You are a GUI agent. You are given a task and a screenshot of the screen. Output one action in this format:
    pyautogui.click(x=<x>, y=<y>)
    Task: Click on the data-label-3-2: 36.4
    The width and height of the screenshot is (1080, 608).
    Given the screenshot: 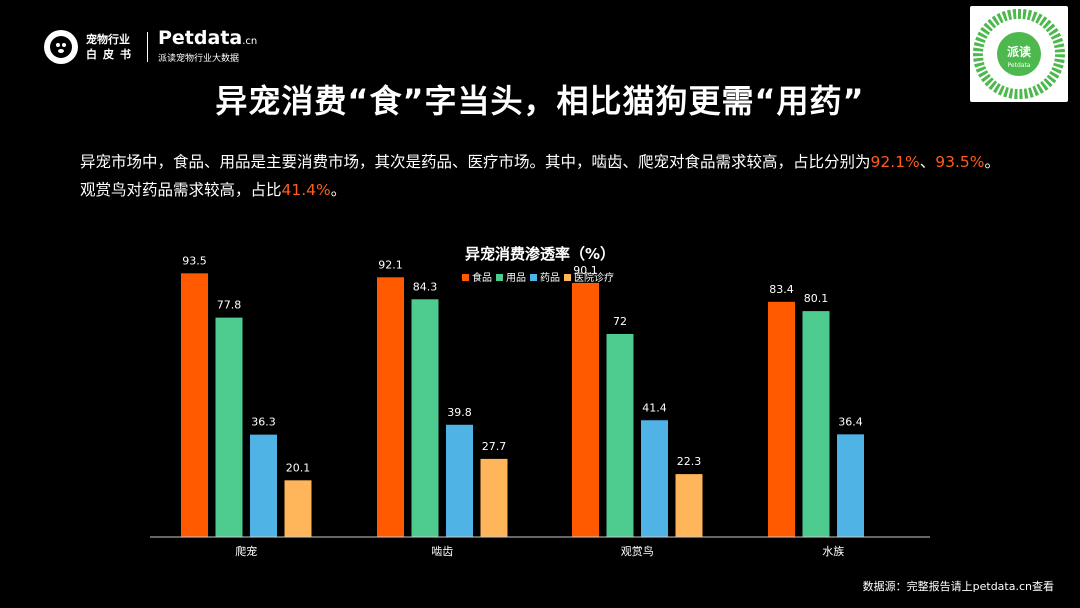 What is the action you would take?
    pyautogui.click(x=850, y=421)
    